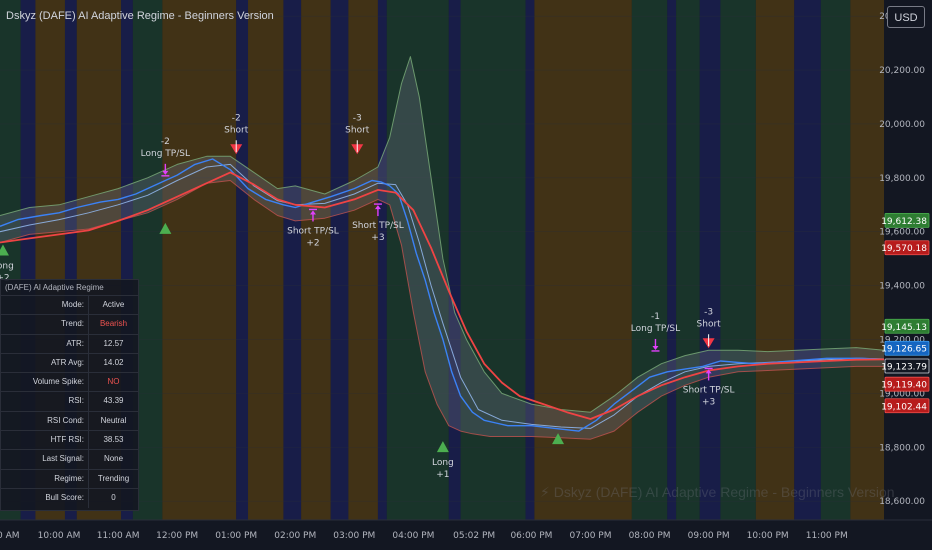  I want to click on signal-exit-down-2: -2 Long TP/SL, so click(165, 157).